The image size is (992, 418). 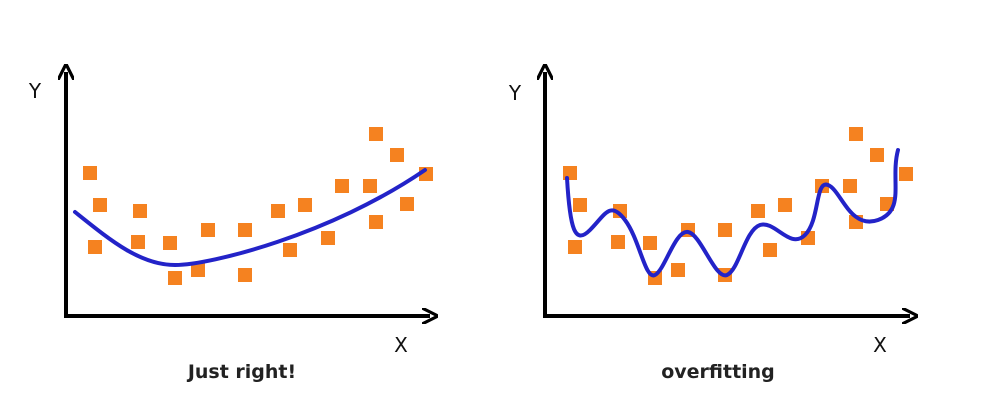 What do you see at coordinates (718, 372) in the screenshot?
I see `caption: overfitting` at bounding box center [718, 372].